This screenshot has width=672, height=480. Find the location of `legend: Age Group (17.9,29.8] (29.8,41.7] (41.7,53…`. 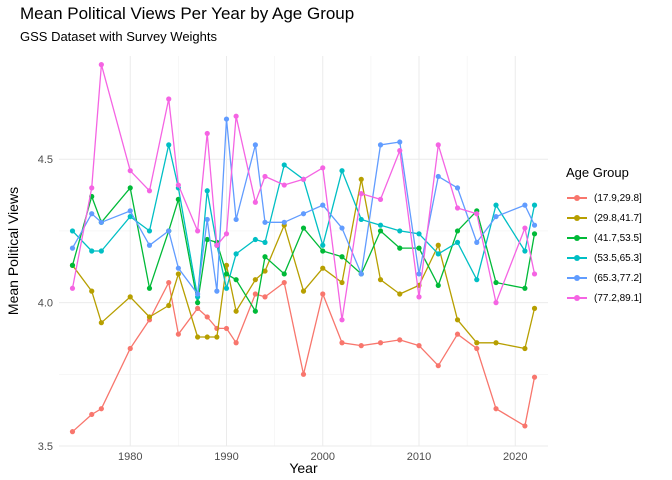

legend: Age Group (17.9,29.8] (29.8,41.7] (41.7,53… is located at coordinates (604, 236).